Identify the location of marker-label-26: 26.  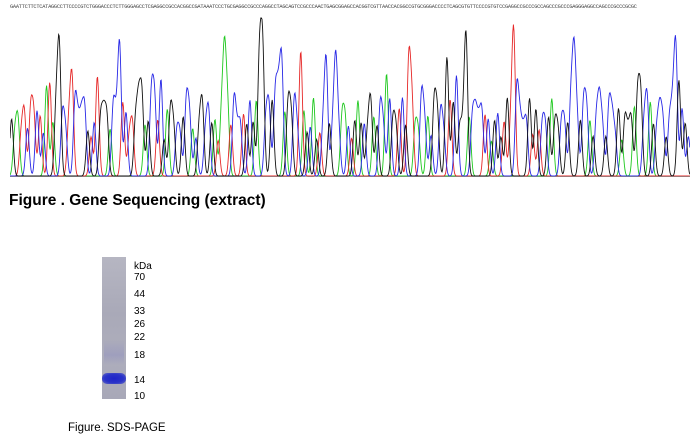
(140, 324).